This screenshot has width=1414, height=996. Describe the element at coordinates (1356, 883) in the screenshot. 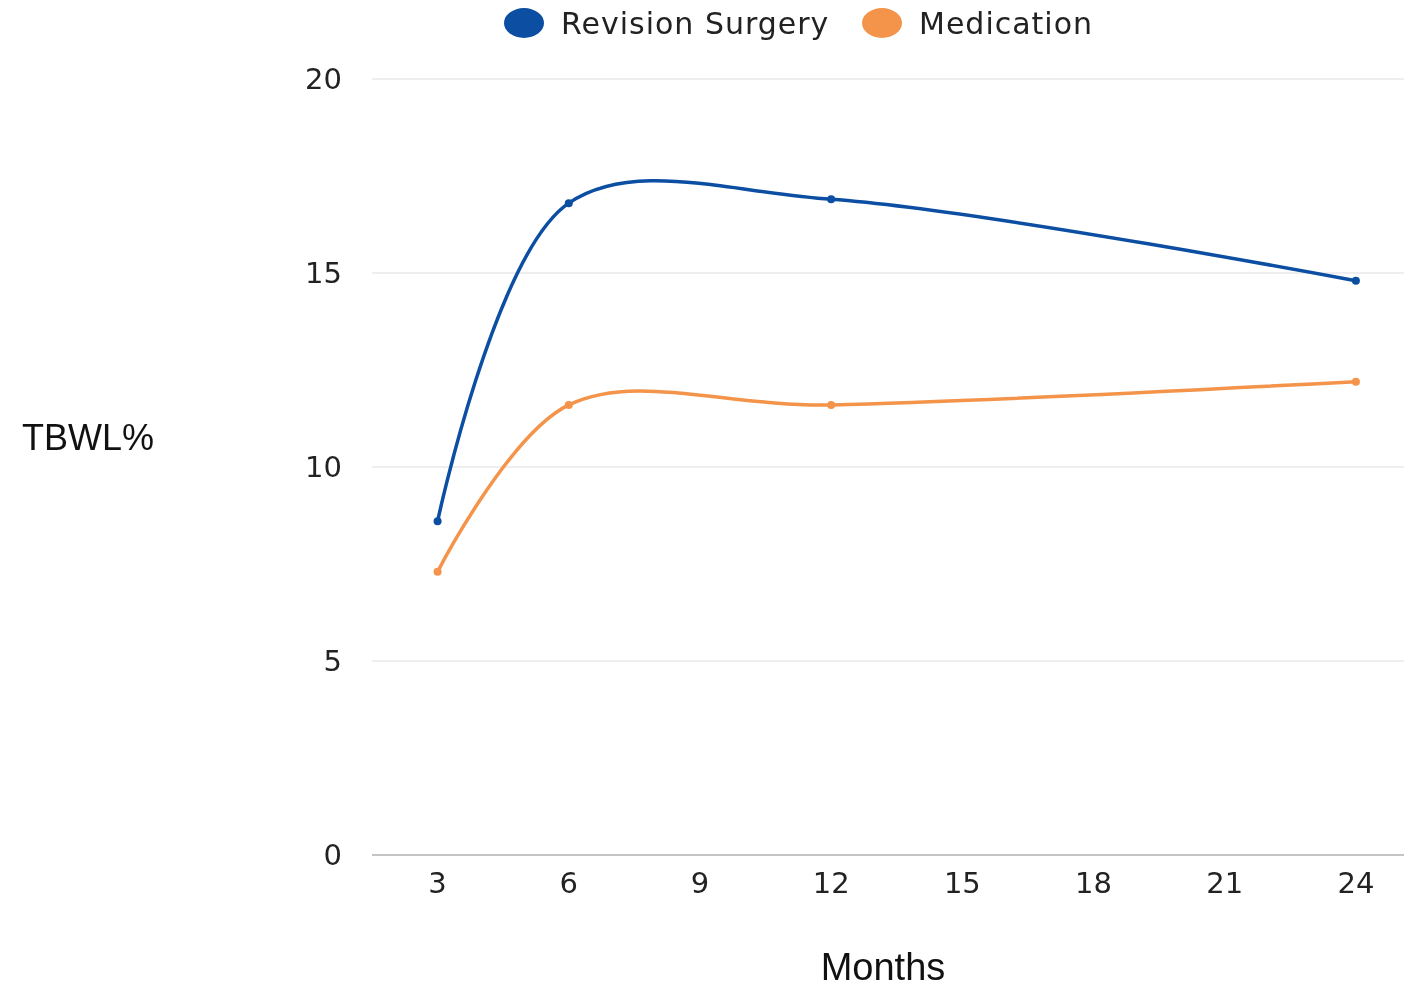

I see `x-tick-label: 24` at that location.